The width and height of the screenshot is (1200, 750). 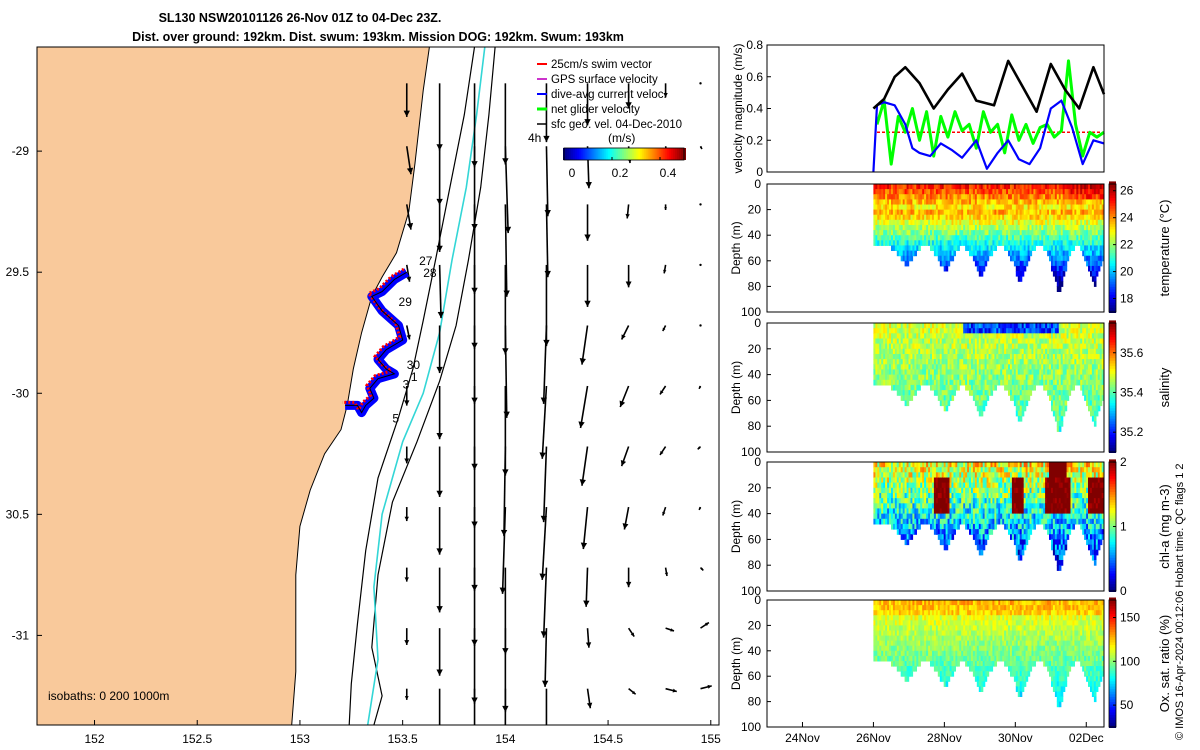 What do you see at coordinates (474, 706) in the screenshot?
I see `current-arrow` at bounding box center [474, 706].